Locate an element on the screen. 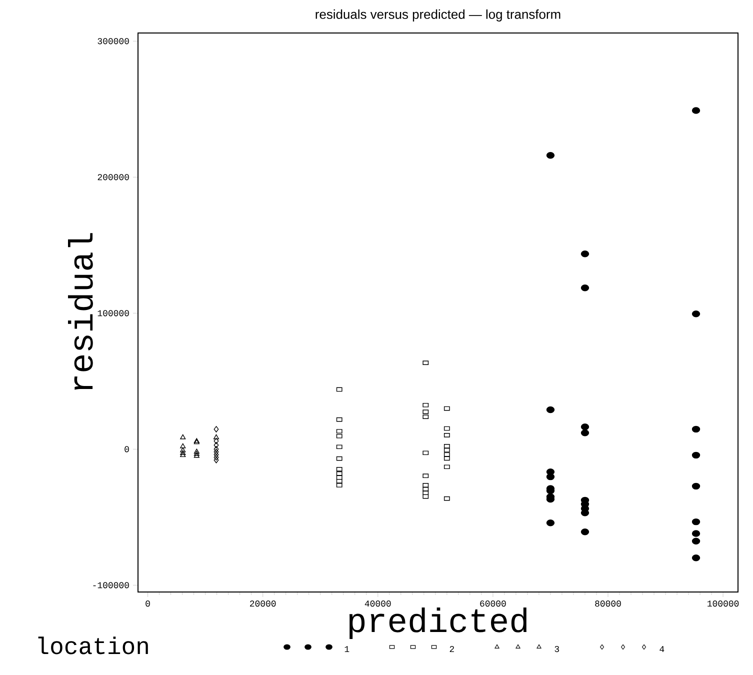  y-axis-title: residual is located at coordinates (80, 311).